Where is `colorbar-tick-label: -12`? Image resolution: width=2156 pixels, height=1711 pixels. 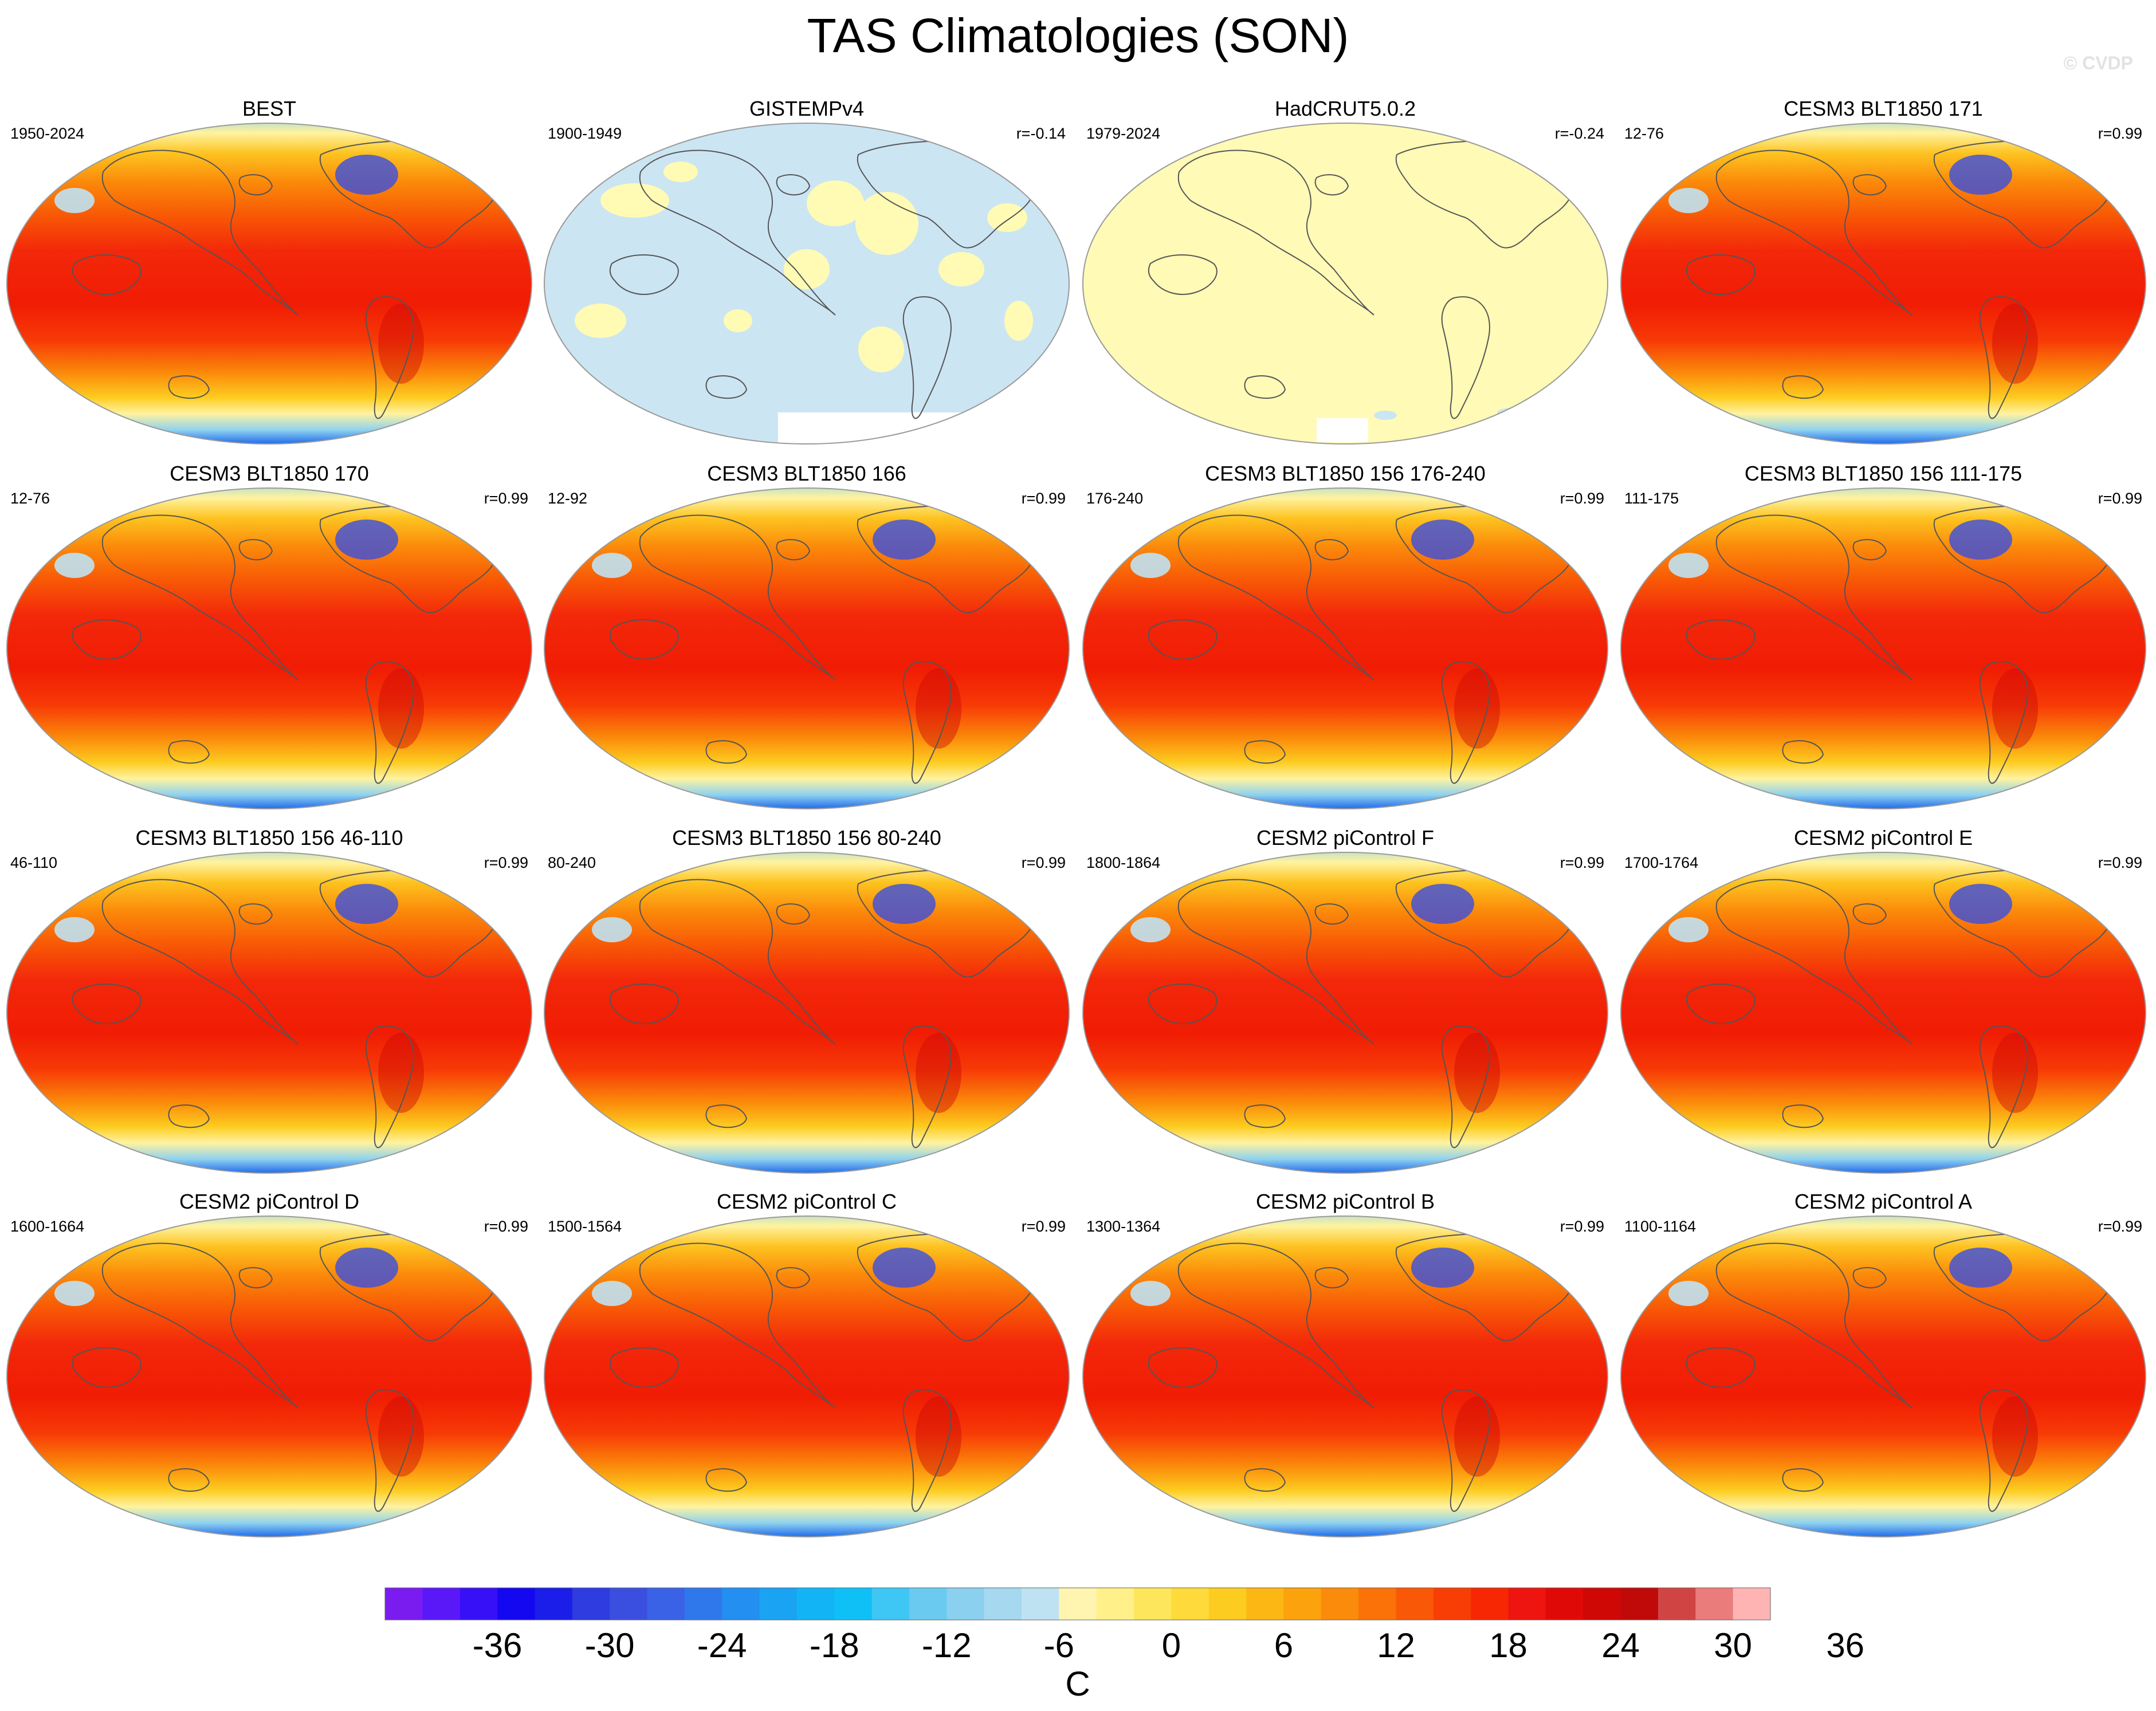
colorbar-tick-label: -12 is located at coordinates (947, 1645).